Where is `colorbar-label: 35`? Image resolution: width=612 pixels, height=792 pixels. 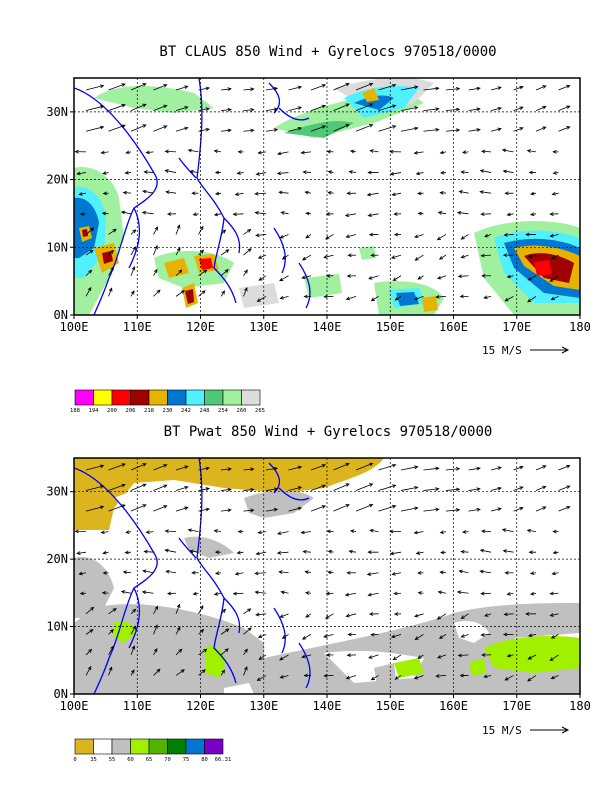
colorbar-label: 35 is located at coordinates (93, 760).